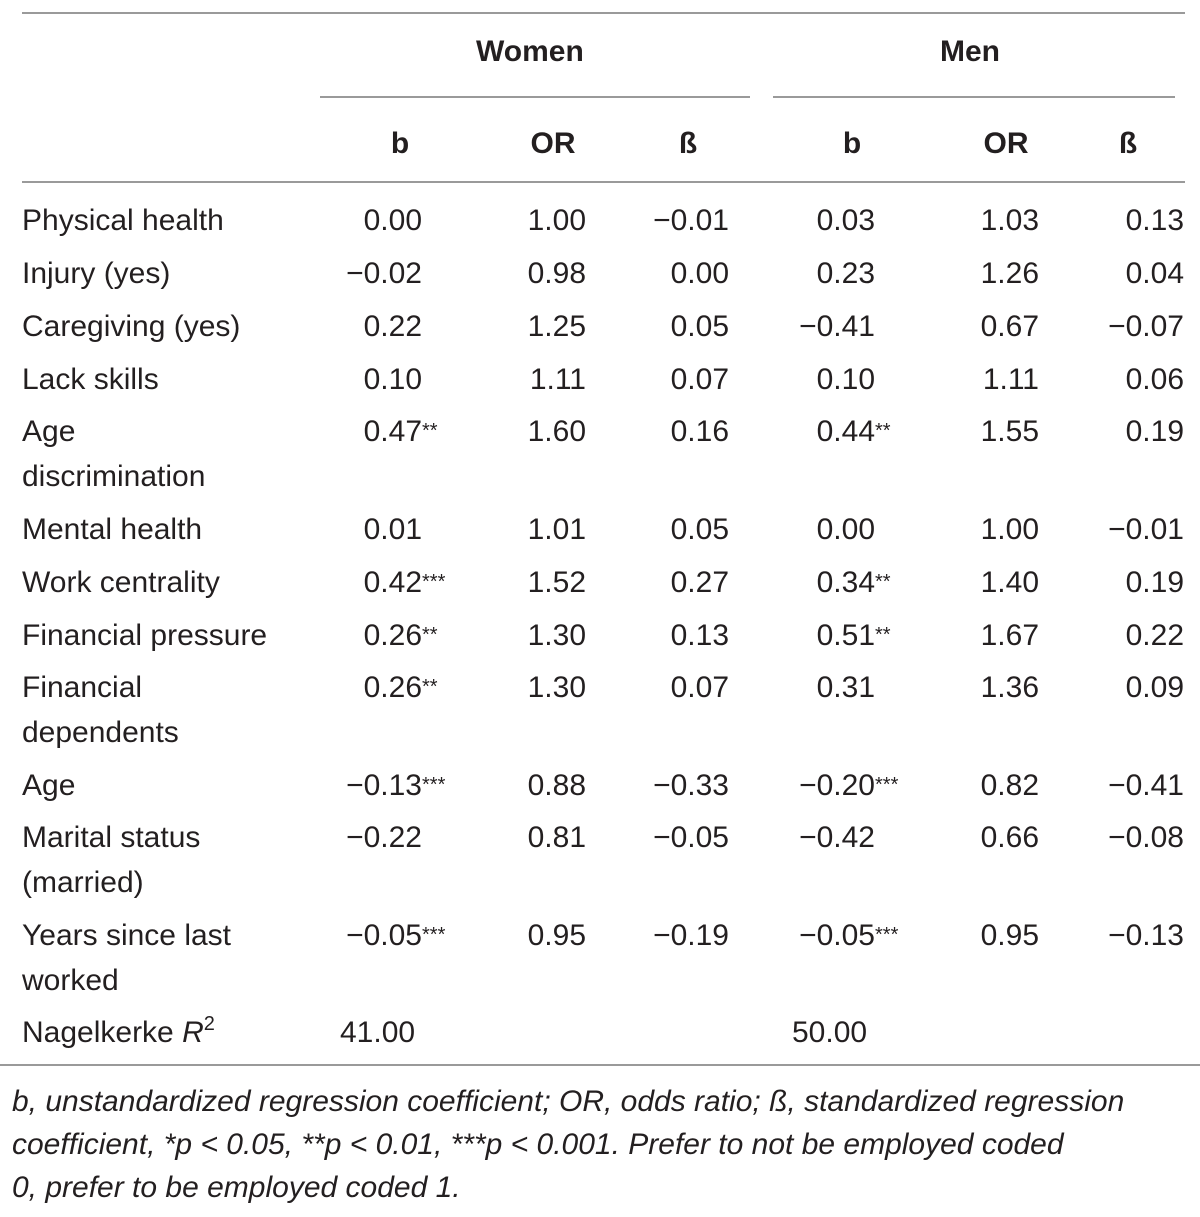 This screenshot has width=1200, height=1217. What do you see at coordinates (848, 785) in the screenshot?
I see `cell-m-b: −0.20 ***` at bounding box center [848, 785].